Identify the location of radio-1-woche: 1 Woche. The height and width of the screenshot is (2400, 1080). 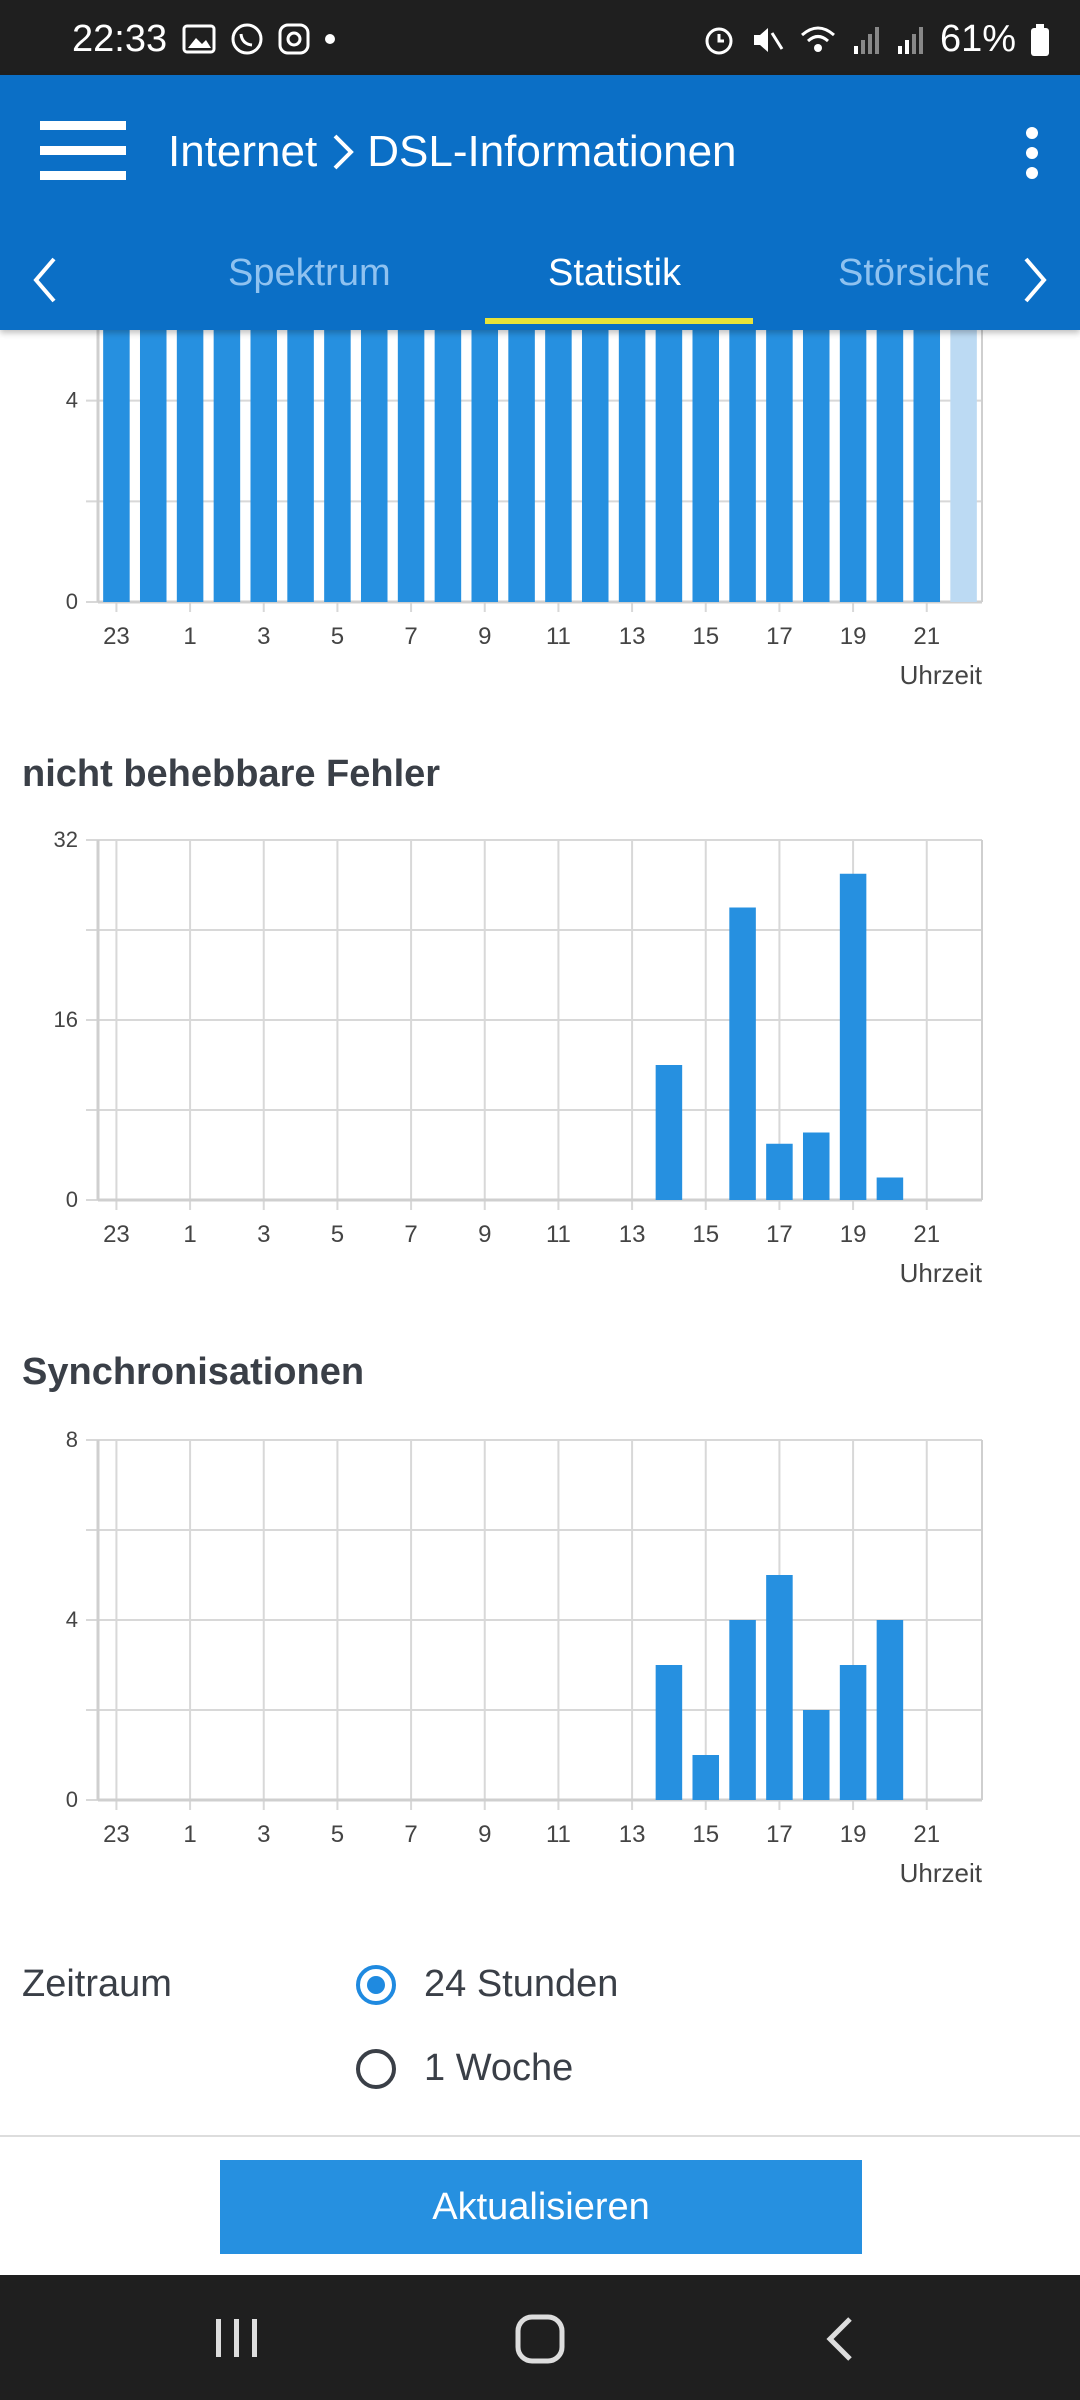
(464, 2068).